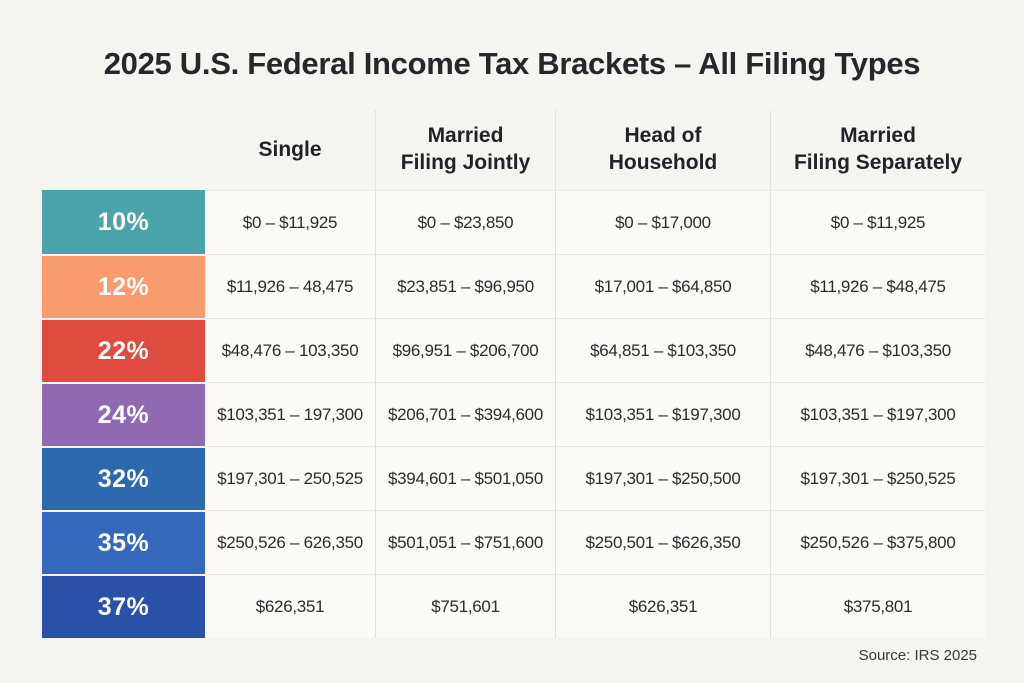  Describe the element at coordinates (877, 478) in the screenshot. I see `bracket-cell: $197,301 – $250,525` at that location.